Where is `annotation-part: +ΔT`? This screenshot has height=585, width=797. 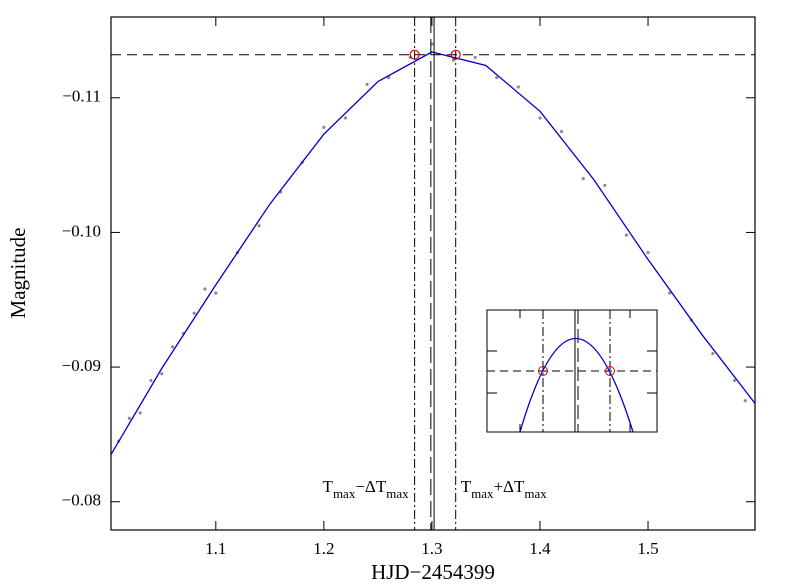
annotation-part: +ΔT is located at coordinates (509, 486).